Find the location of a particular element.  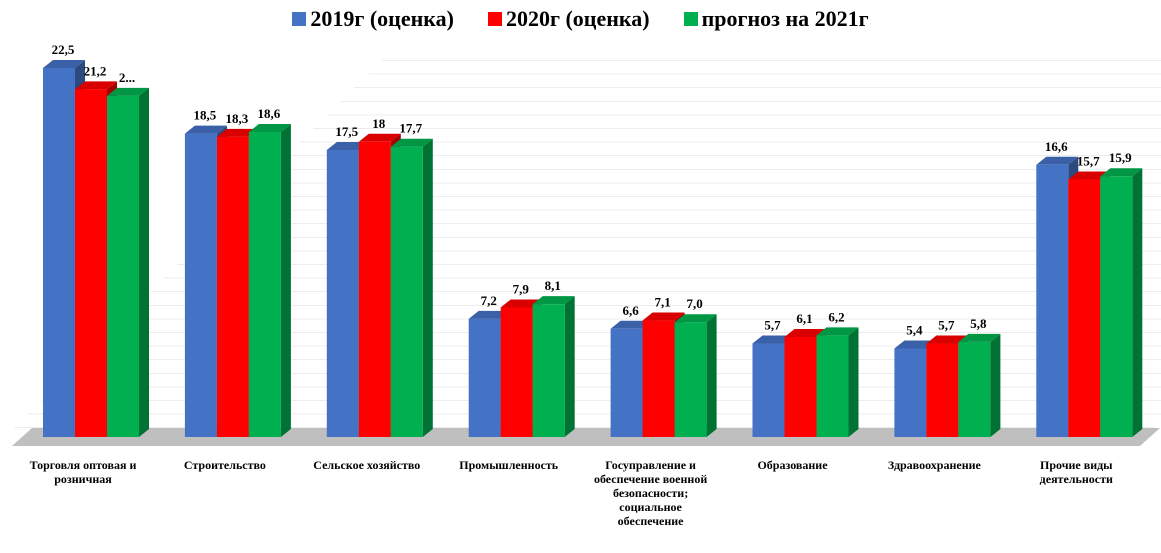

x-tick-label: Строительство is located at coordinates (224, 465).